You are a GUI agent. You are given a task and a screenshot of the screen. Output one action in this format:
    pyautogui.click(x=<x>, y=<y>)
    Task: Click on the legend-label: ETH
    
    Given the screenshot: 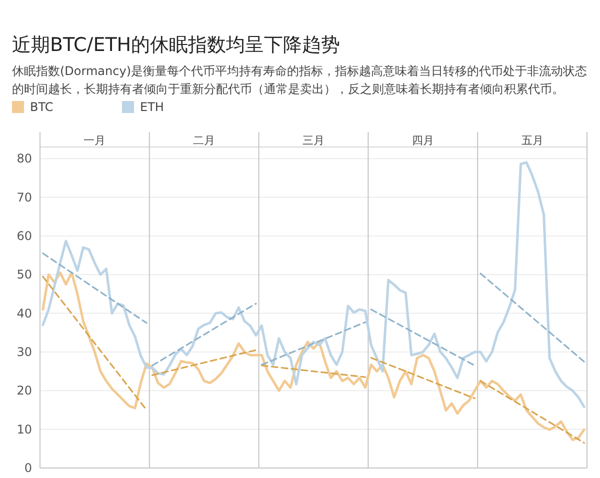 What is the action you would take?
    pyautogui.click(x=152, y=107)
    